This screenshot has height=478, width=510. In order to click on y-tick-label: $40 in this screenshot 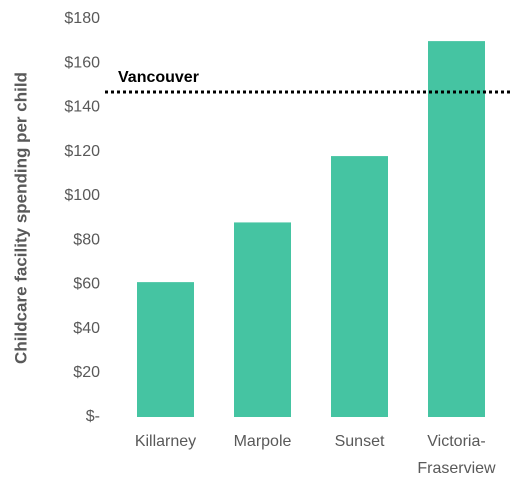, I will do `click(86, 328)`.